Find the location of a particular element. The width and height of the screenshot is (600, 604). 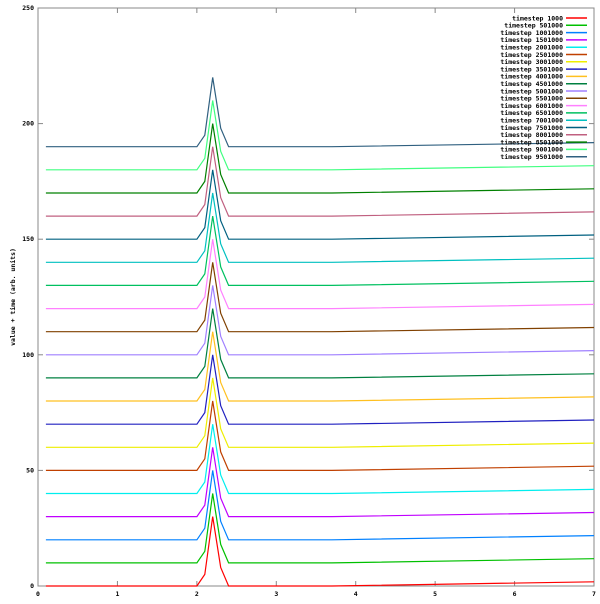

legend-label: timestep 1501000 is located at coordinates (531, 40).